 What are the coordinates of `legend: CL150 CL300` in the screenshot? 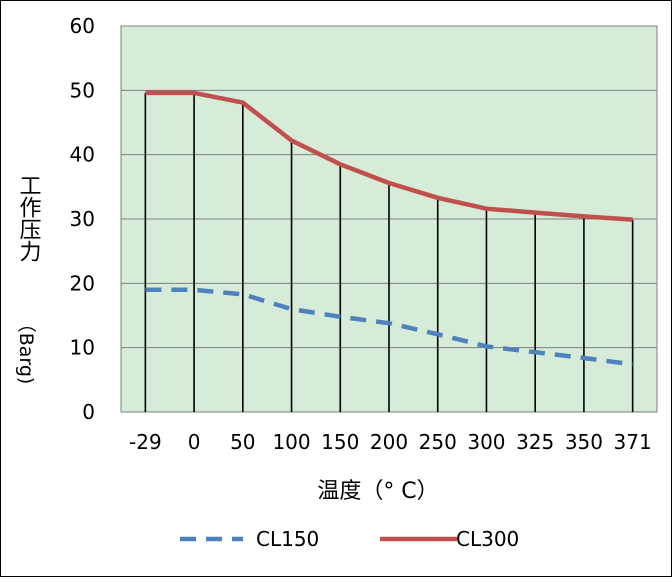 It's located at (349, 539).